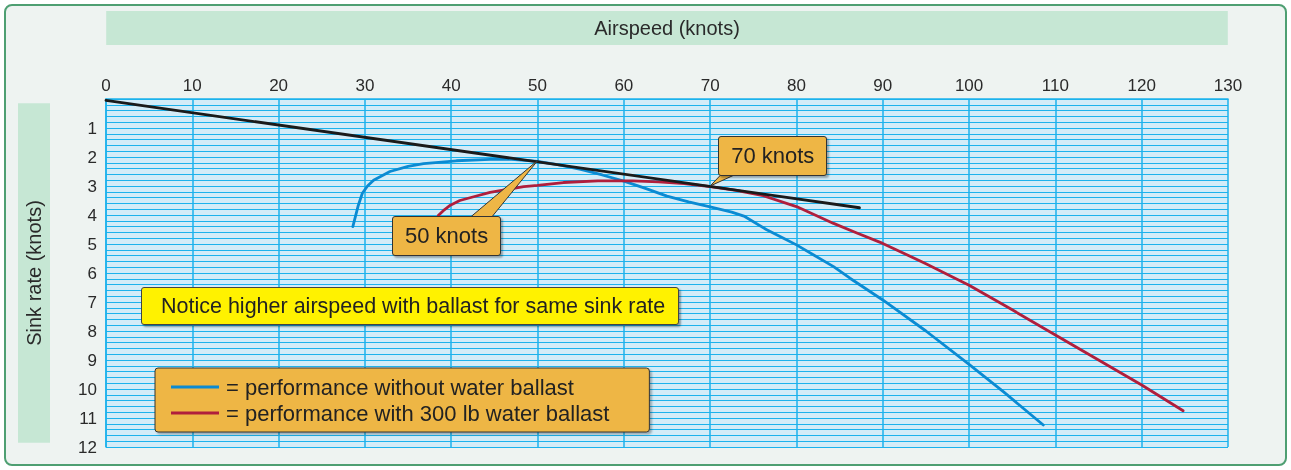  Describe the element at coordinates (667, 28) in the screenshot. I see `x-axis-title: Airspeed (knots)` at that location.